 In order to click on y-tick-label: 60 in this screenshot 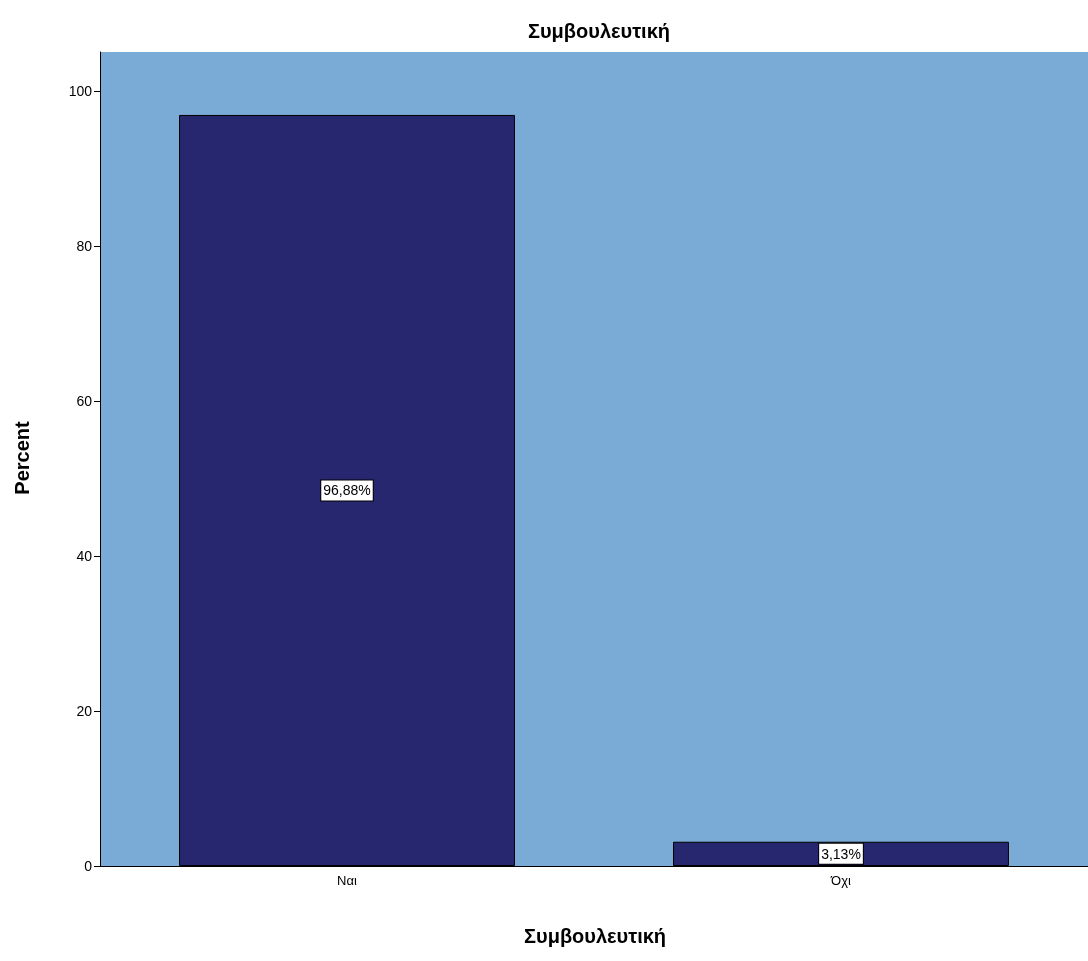, I will do `click(84, 400)`.